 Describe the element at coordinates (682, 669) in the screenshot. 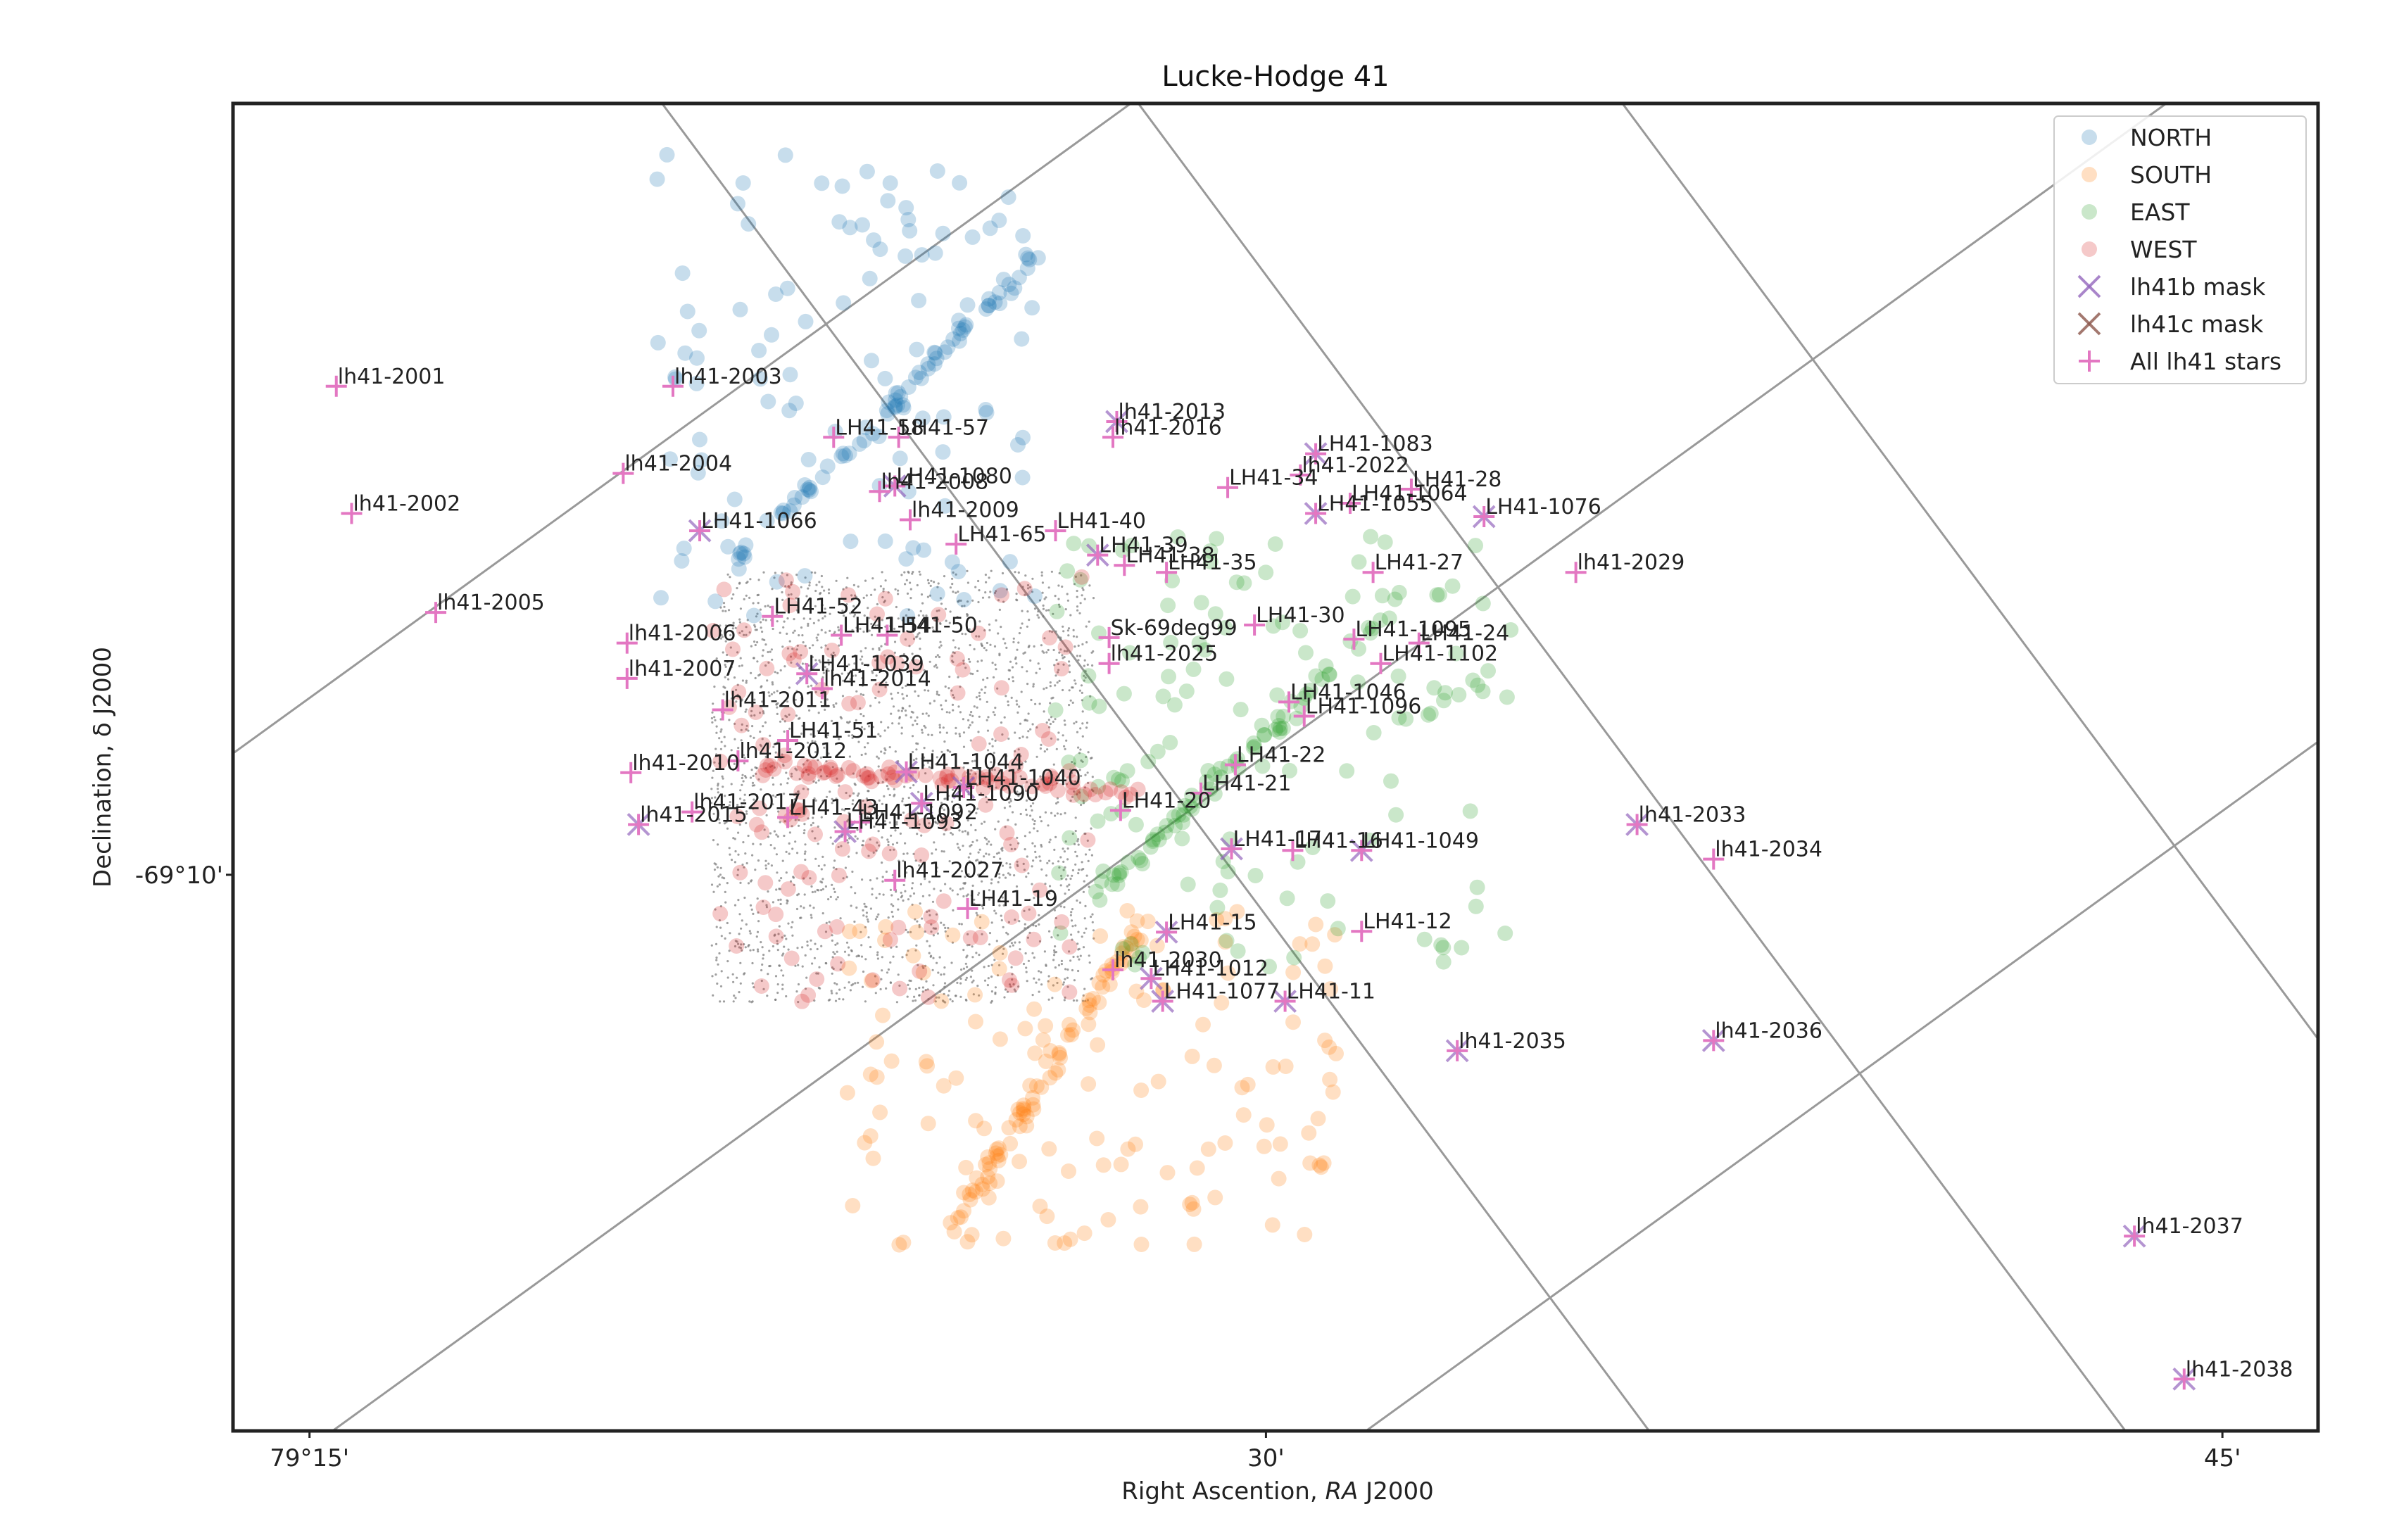

I see `star-label: lh41-2007` at that location.